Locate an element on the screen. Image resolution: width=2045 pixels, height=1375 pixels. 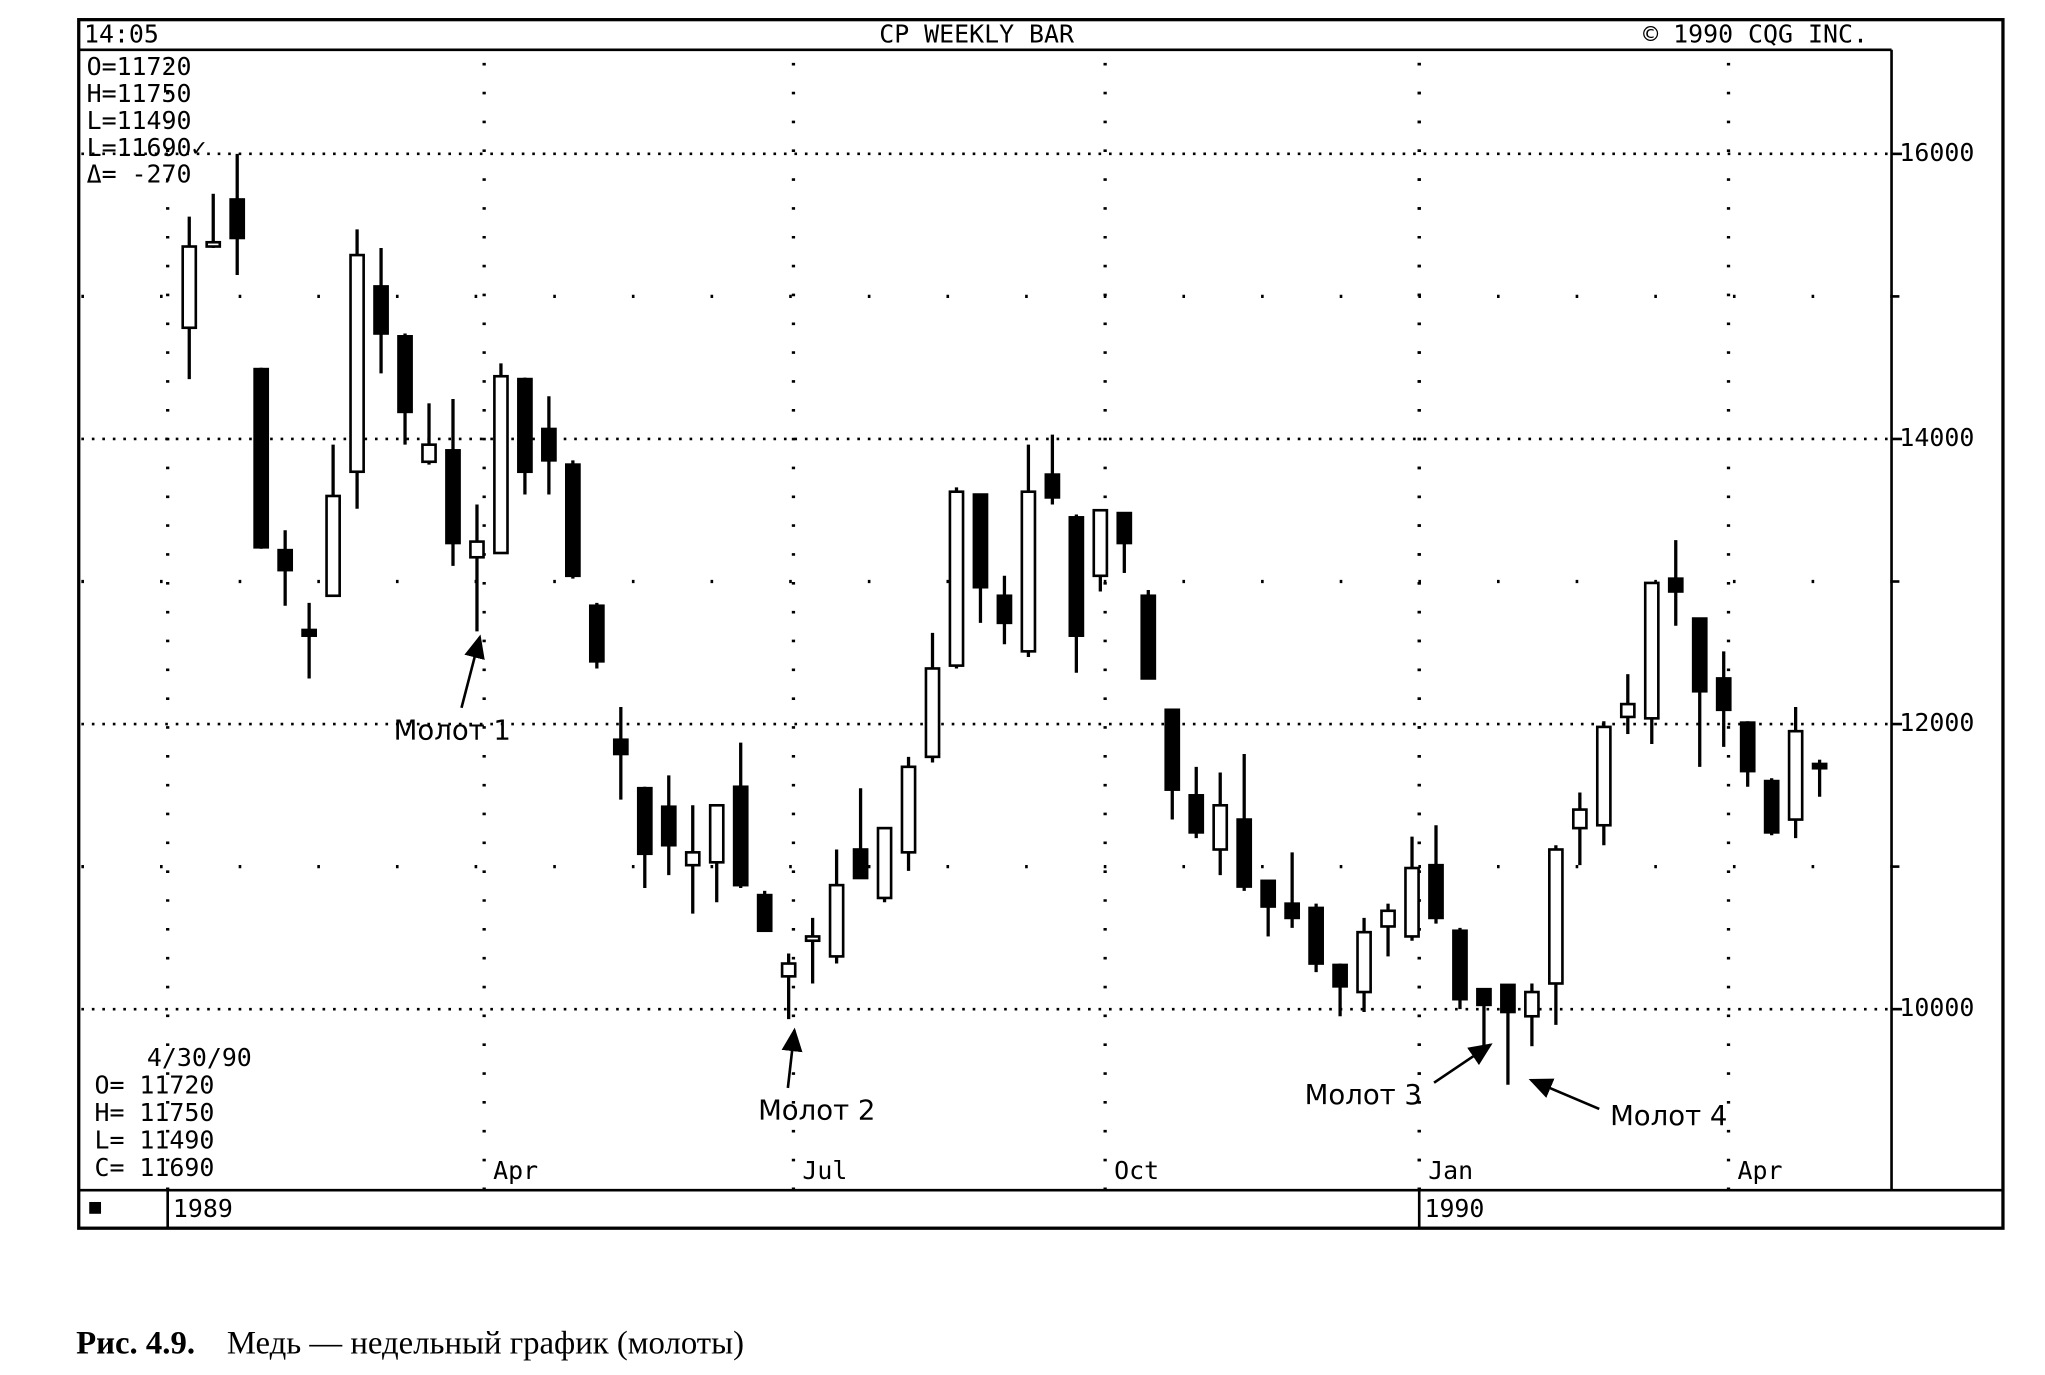
y-tick-label: 10000 is located at coordinates (1936, 1007).